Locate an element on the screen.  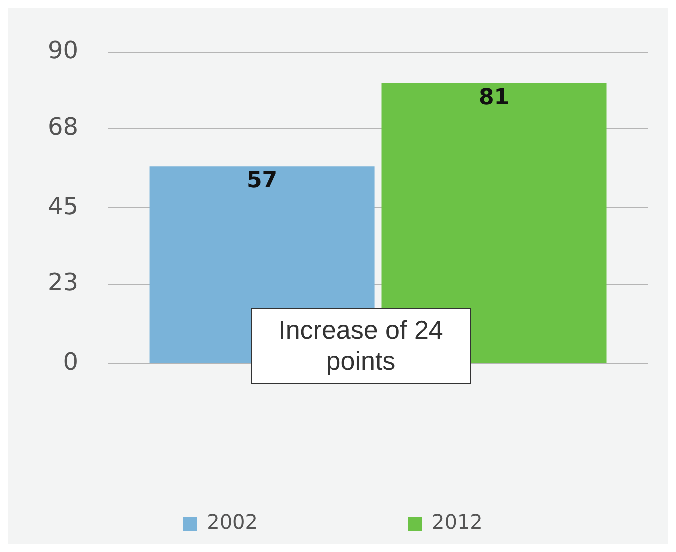
y-tick-label: 23 is located at coordinates (63, 282).